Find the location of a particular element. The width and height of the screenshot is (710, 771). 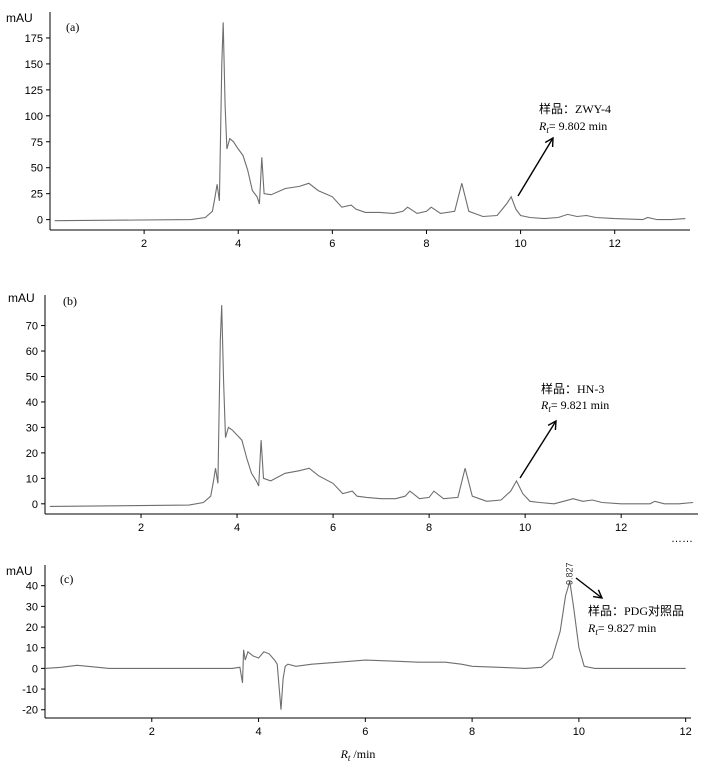

retention-time-label: Rt= 9.827 min is located at coordinates (621, 629).